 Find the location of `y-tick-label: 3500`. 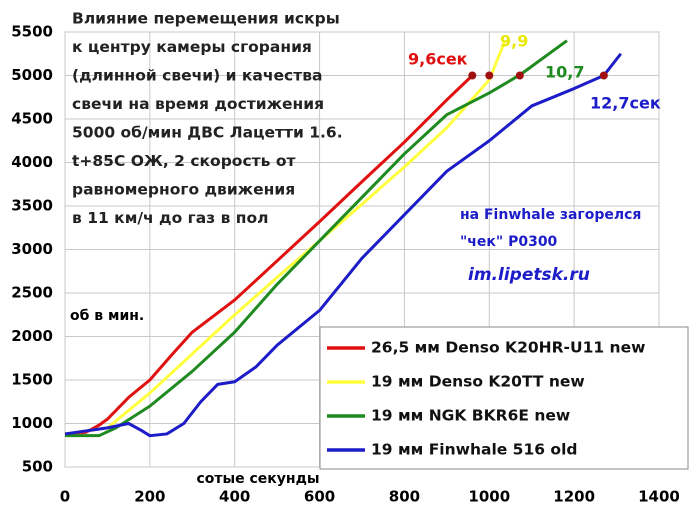

y-tick-label: 3500 is located at coordinates (32, 206).